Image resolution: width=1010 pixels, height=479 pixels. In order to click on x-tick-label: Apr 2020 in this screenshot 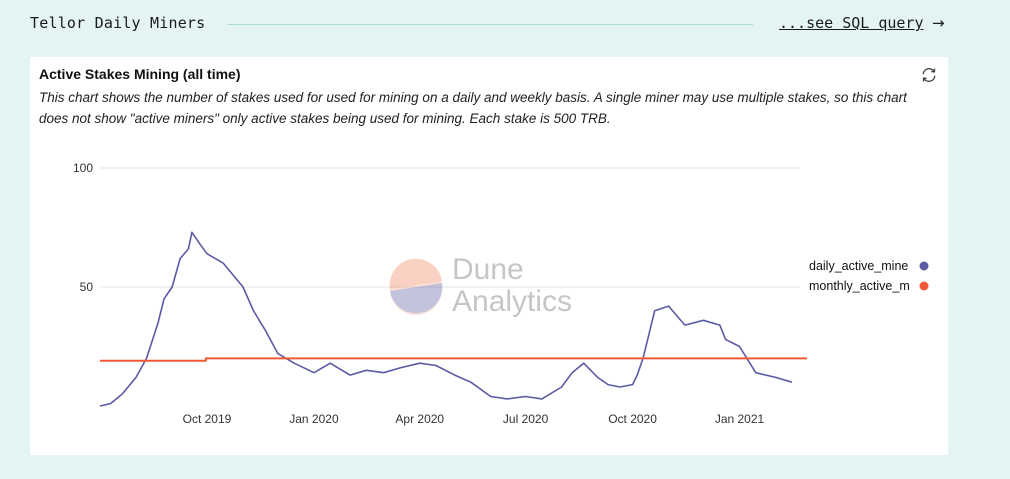, I will do `click(419, 419)`.